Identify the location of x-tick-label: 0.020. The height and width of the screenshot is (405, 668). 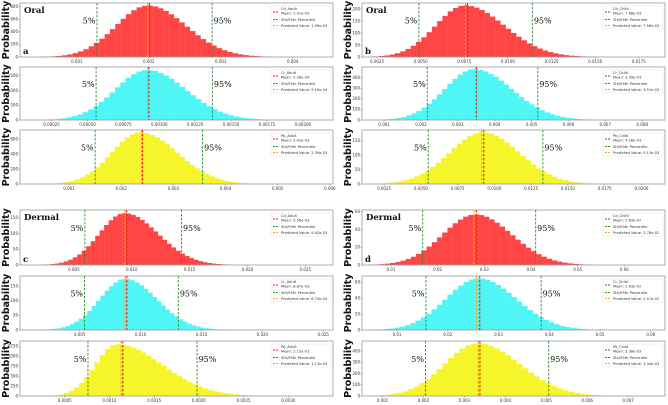
(263, 334).